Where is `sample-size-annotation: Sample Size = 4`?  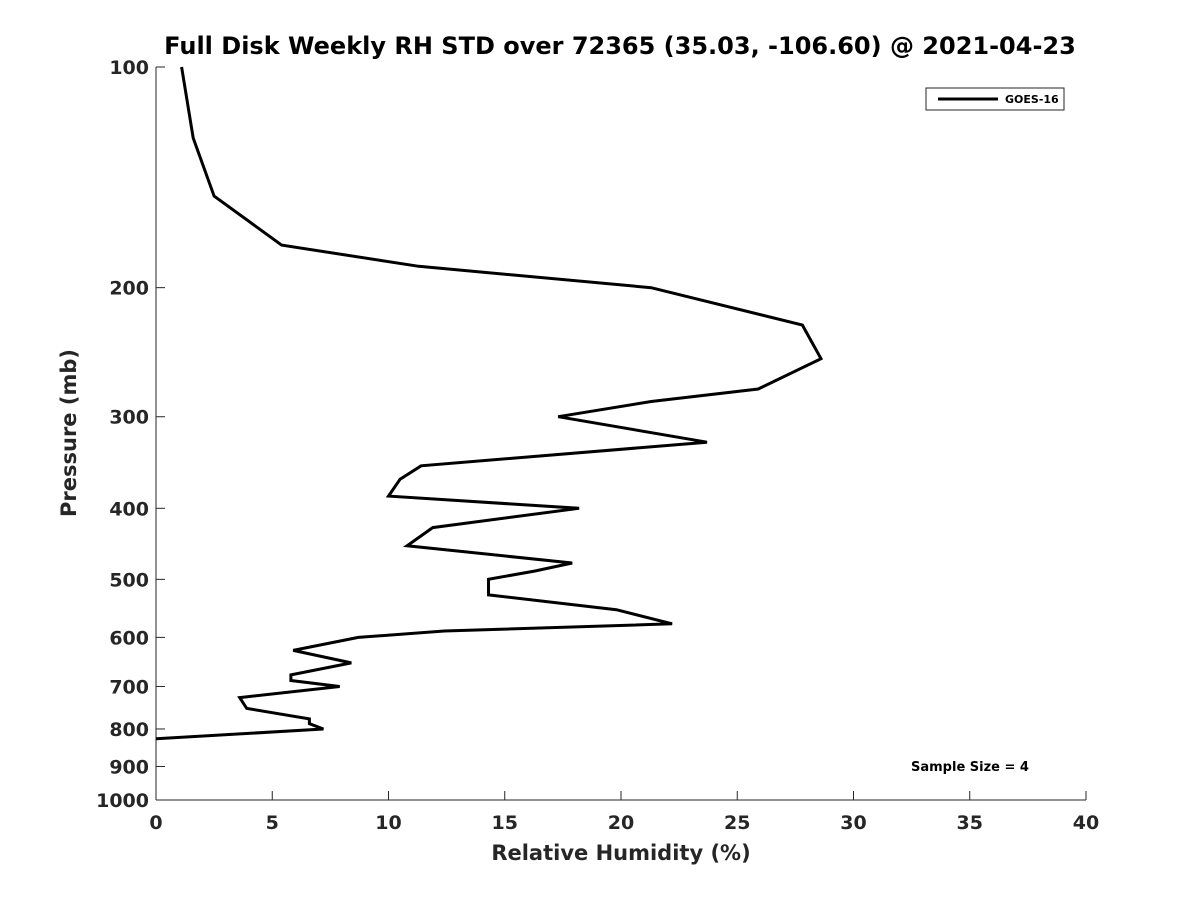 sample-size-annotation: Sample Size = 4 is located at coordinates (970, 767).